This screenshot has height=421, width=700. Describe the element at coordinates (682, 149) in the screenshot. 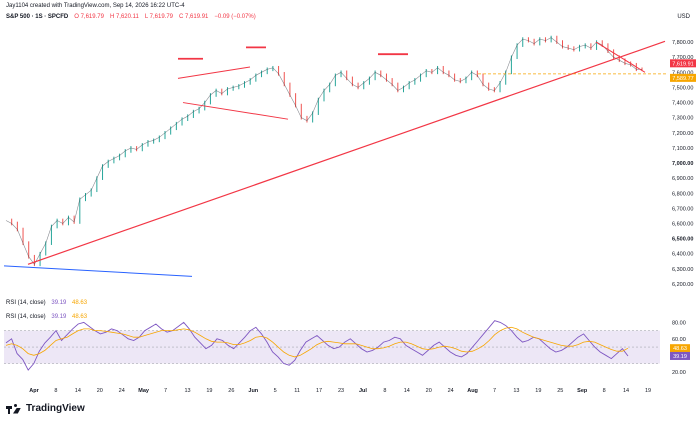

I see `y-tick-label: 7,100.00` at that location.